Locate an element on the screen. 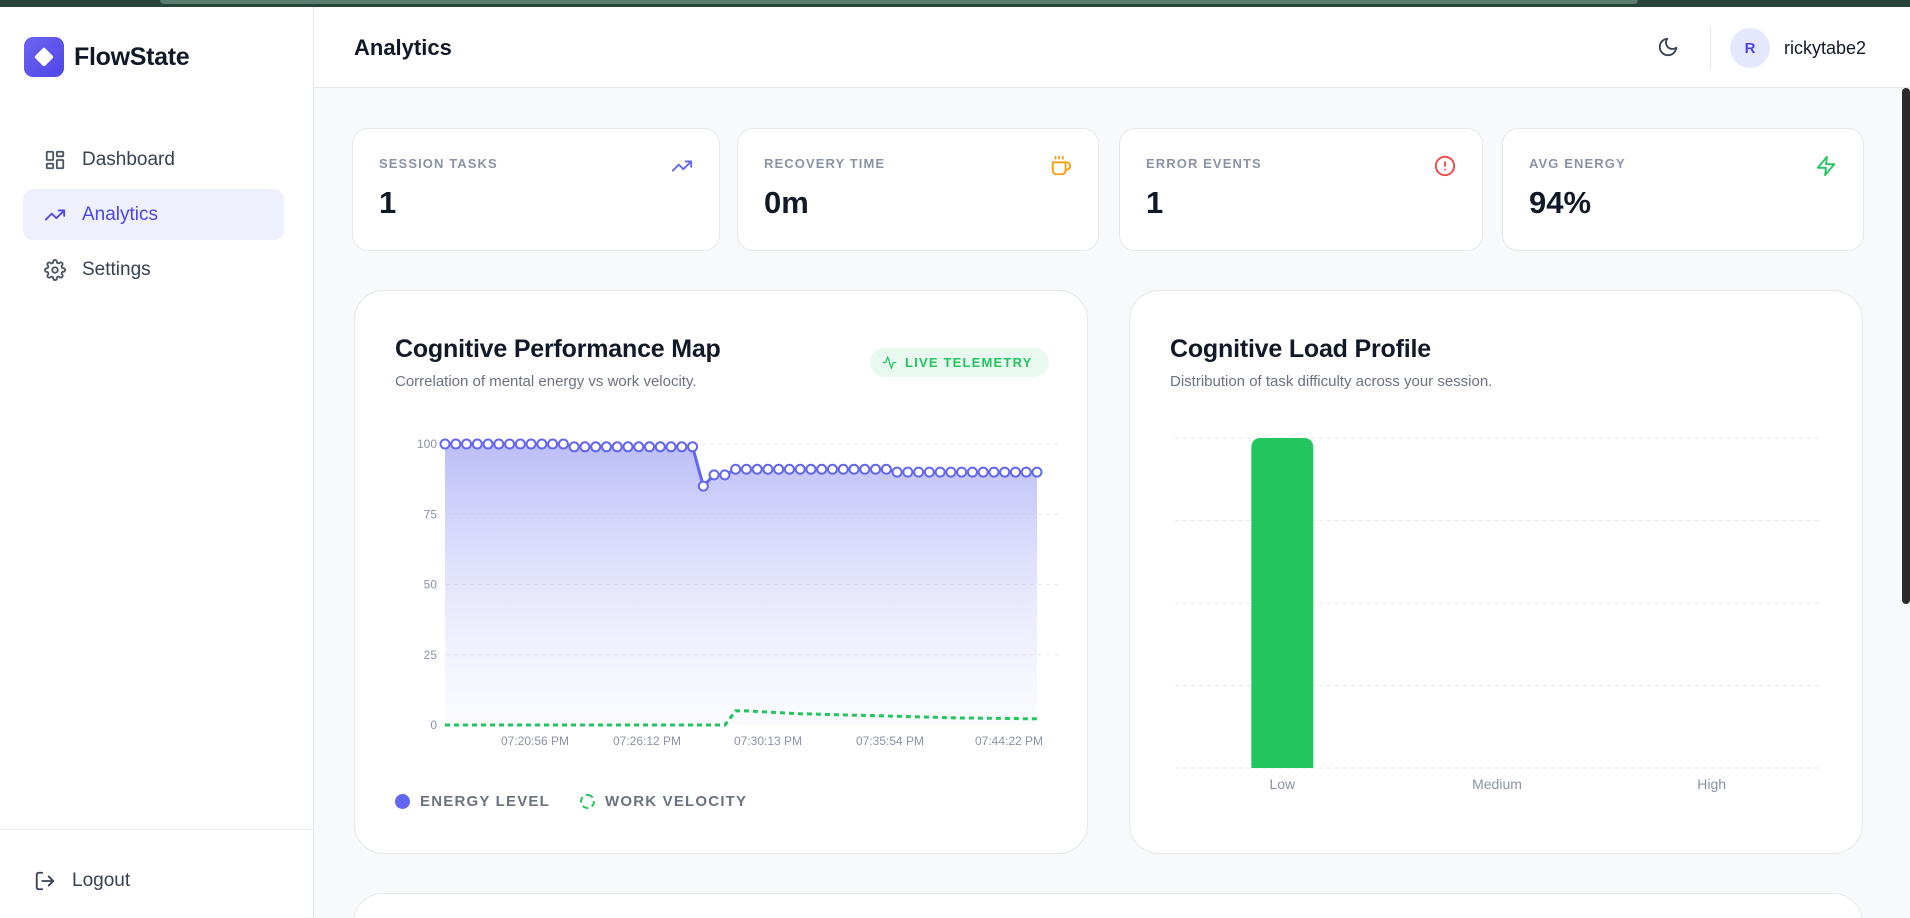 This screenshot has height=918, width=1910. flowstate-logo-icon is located at coordinates (44, 57).